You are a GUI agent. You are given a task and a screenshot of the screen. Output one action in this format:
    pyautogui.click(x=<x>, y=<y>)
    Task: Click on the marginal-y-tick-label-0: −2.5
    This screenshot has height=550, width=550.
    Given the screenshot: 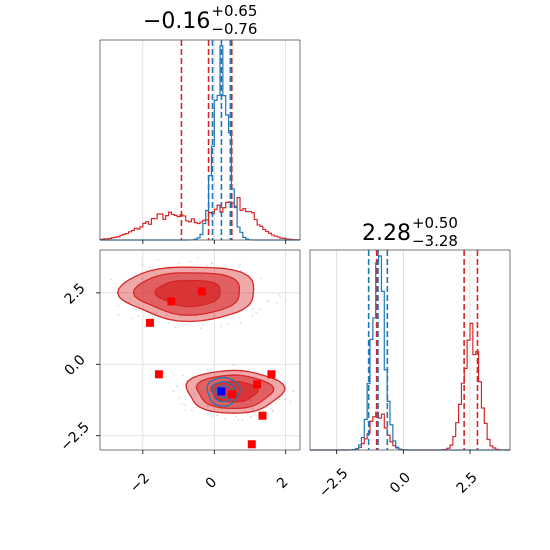 What is the action you would take?
    pyautogui.click(x=333, y=482)
    